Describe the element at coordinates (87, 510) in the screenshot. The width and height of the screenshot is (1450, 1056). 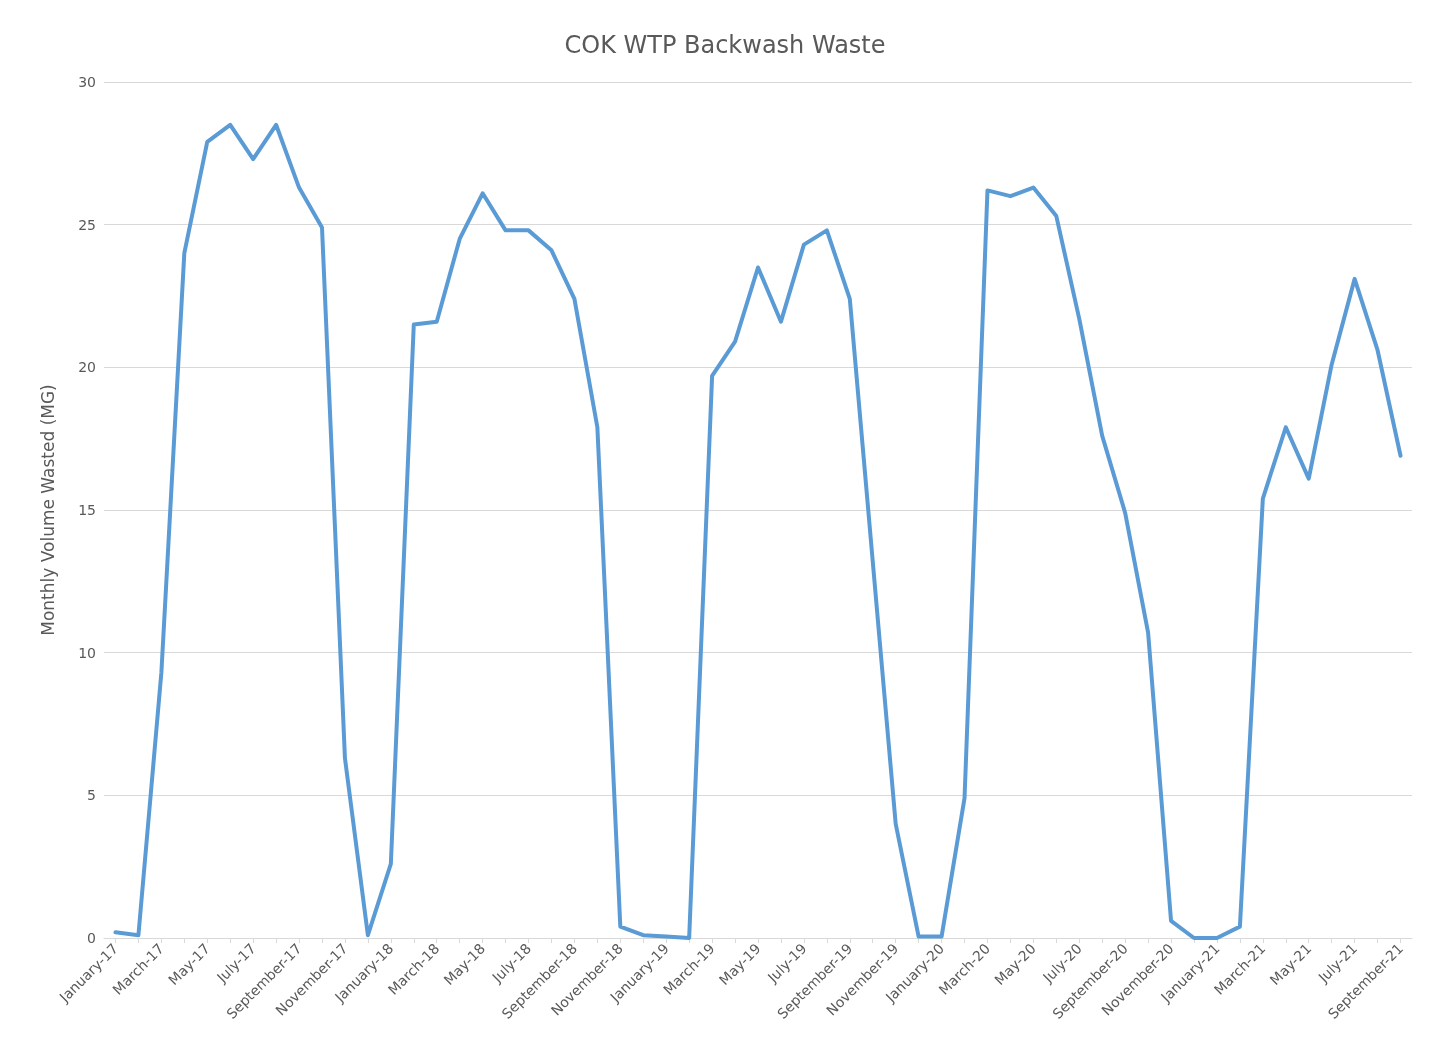
I see `y-tick-label: 15` at that location.